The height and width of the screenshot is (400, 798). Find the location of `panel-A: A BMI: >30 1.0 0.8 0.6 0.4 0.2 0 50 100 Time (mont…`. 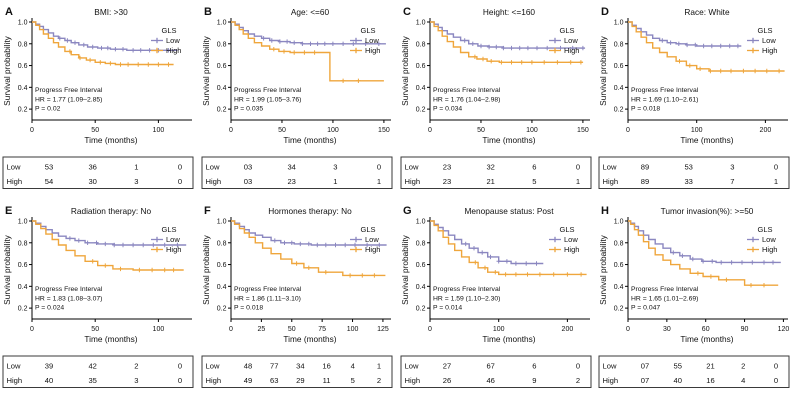

panel-A: A BMI: >30 1.0 0.8 0.6 0.4 0.2 0 50 100 Time (mont… is located at coordinates (101, 100).